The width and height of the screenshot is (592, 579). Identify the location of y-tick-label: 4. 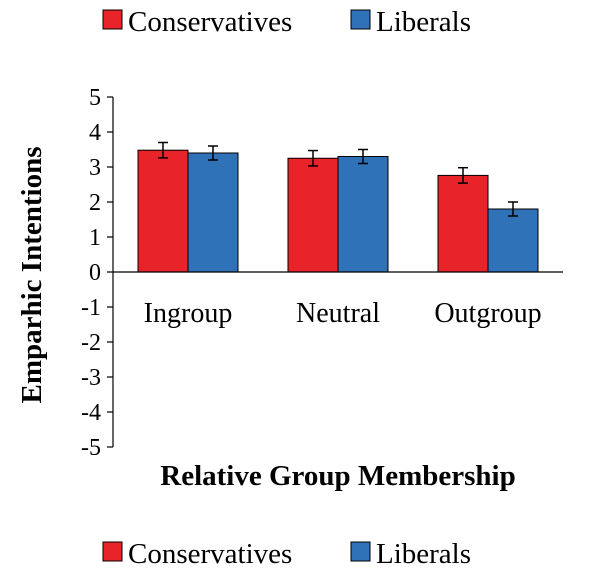
(95, 133).